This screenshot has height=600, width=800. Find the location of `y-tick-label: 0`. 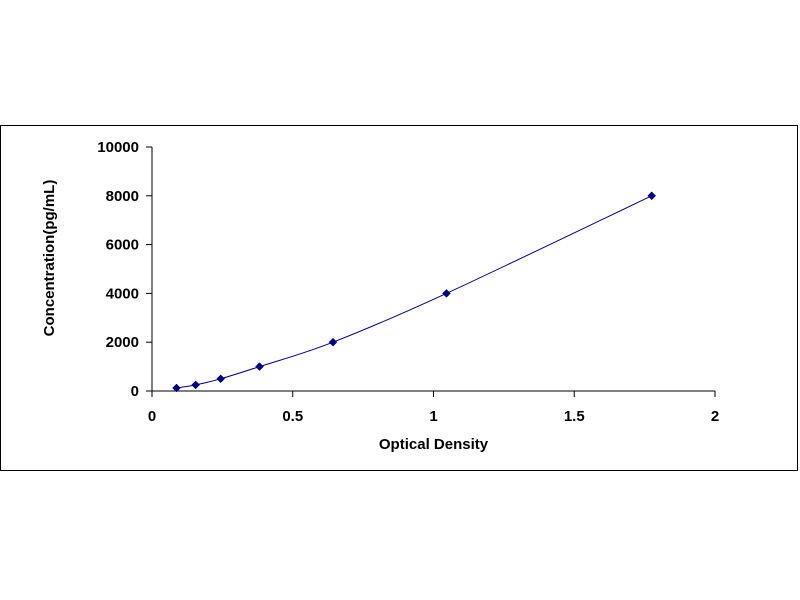

y-tick-label: 0 is located at coordinates (135, 391).